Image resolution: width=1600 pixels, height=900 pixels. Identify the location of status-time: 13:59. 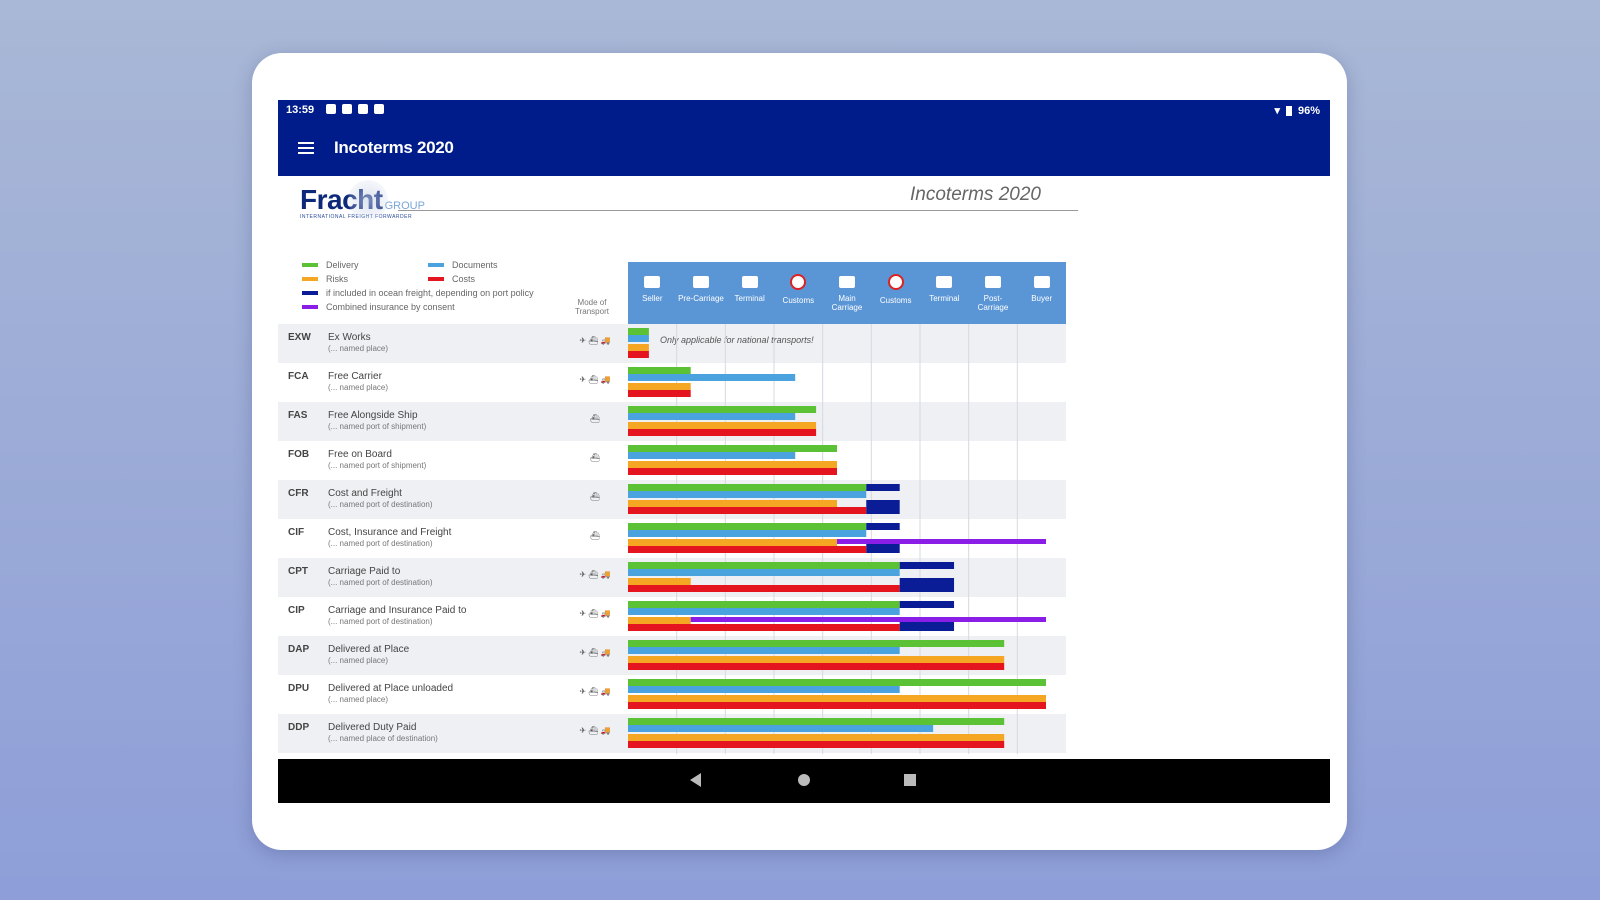
(300, 110).